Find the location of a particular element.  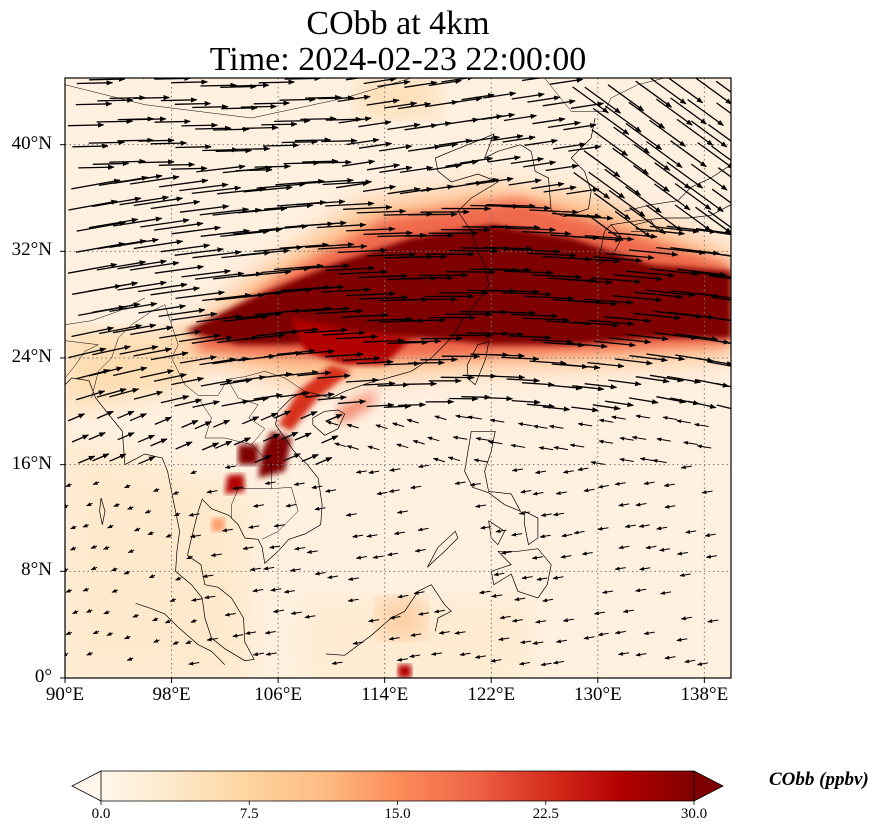

colorbar-tick-label: 15.0 is located at coordinates (397, 814).